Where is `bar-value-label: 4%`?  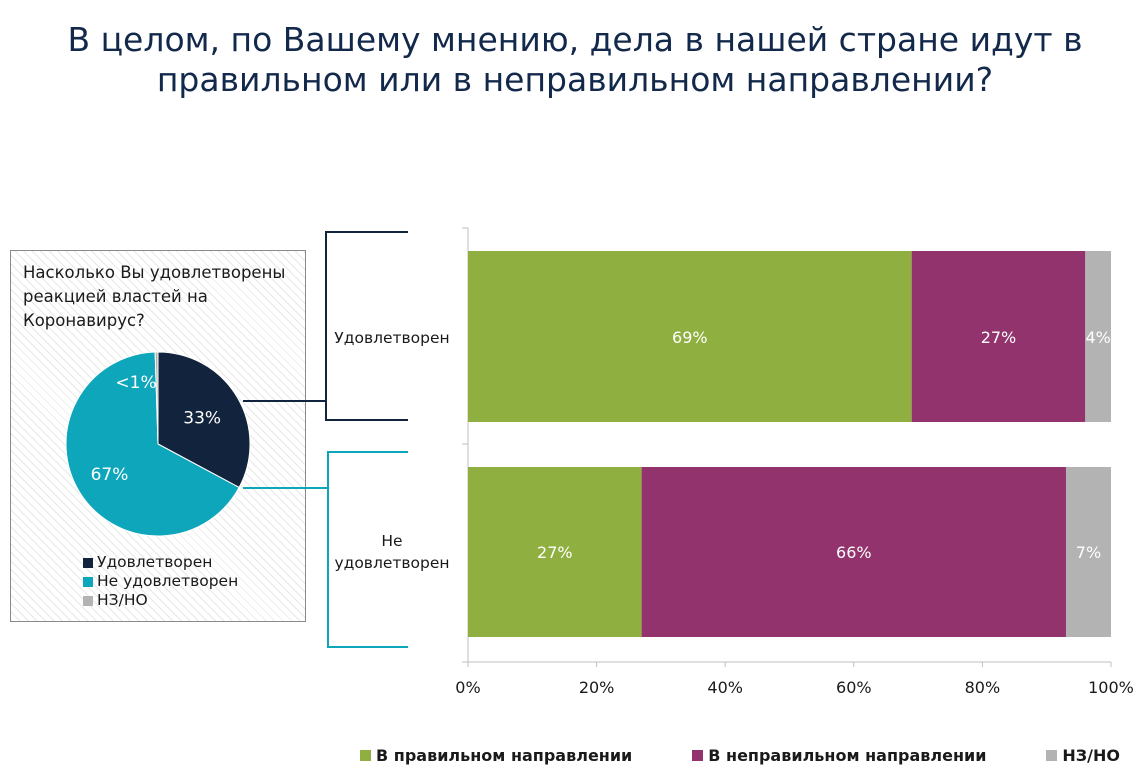 bar-value-label: 4% is located at coordinates (1097, 337).